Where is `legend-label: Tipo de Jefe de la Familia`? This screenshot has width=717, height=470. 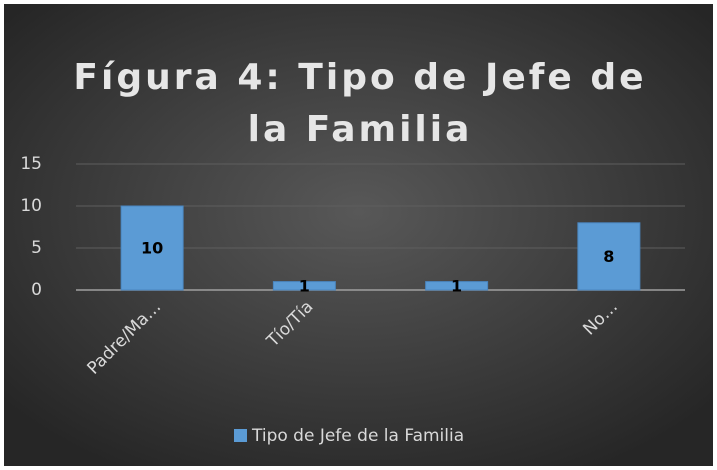
legend-label: Tipo de Jefe de la Familia is located at coordinates (357, 436).